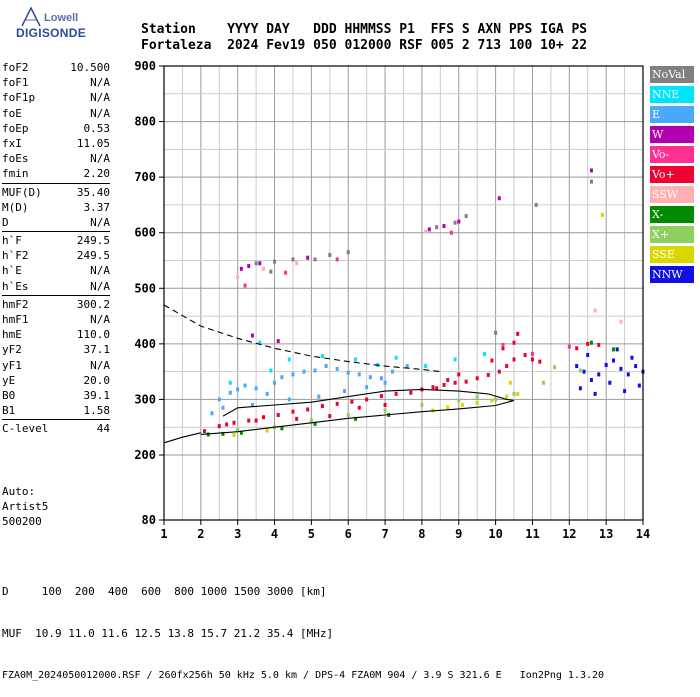 The width and height of the screenshot is (700, 697). What do you see at coordinates (12, 113) in the screenshot?
I see `param-label: foE` at bounding box center [12, 113].